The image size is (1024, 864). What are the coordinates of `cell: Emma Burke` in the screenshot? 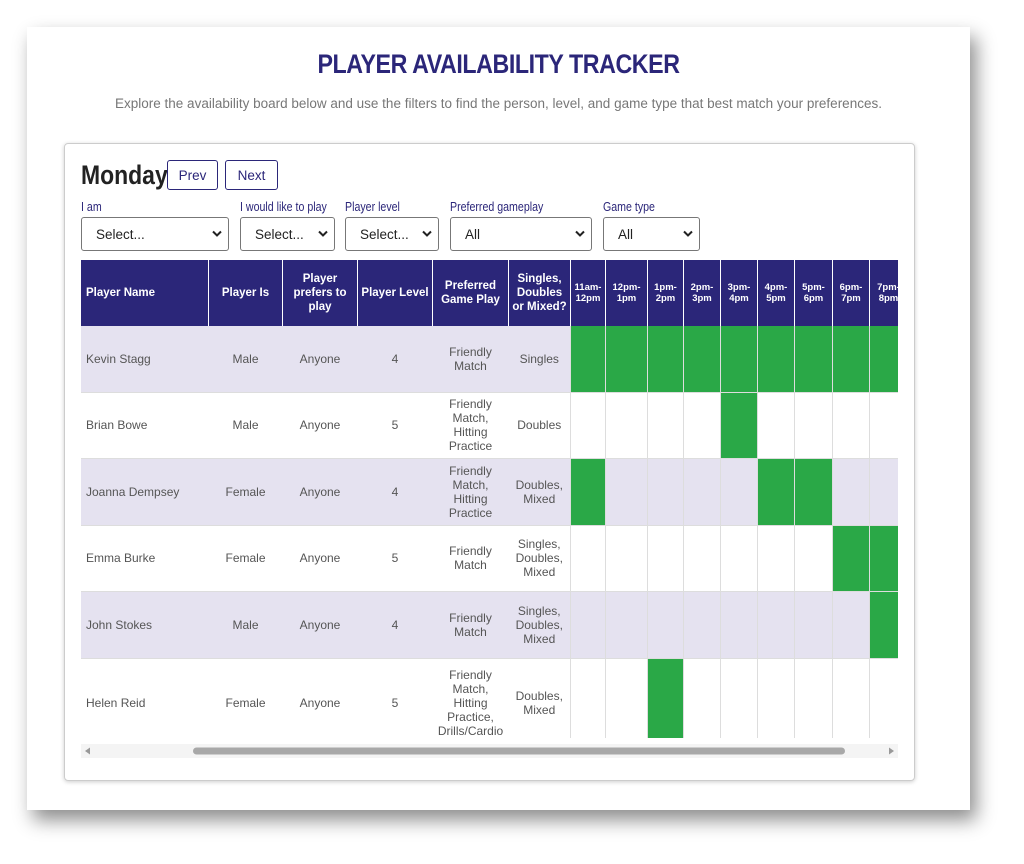 It's located at (145, 558).